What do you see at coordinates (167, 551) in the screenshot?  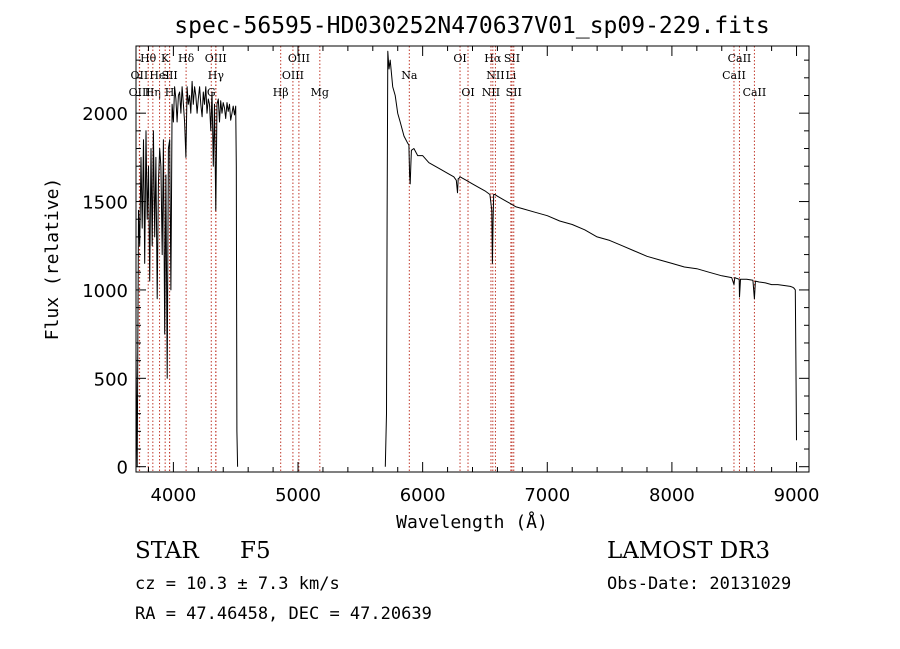 I see `object-type: STAR` at bounding box center [167, 551].